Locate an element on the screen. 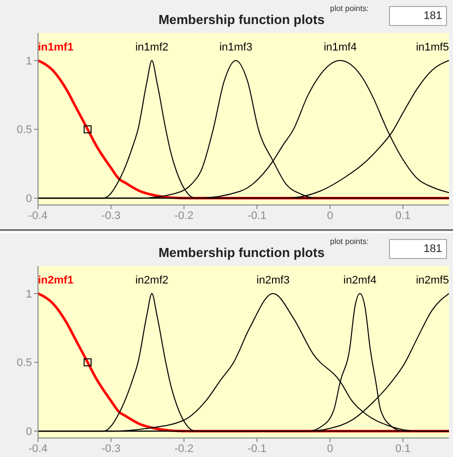  series-label: in2mf5 is located at coordinates (432, 280).